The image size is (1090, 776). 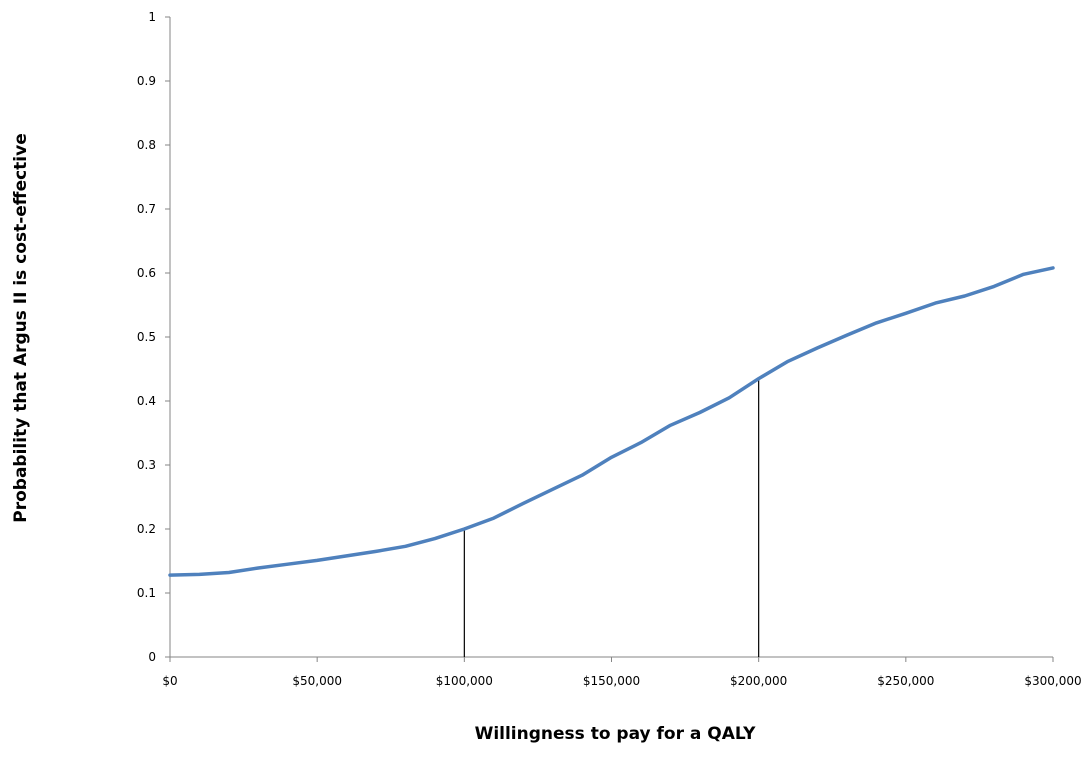 What do you see at coordinates (758, 681) in the screenshot?
I see `x-tick-label: $200,000` at bounding box center [758, 681].